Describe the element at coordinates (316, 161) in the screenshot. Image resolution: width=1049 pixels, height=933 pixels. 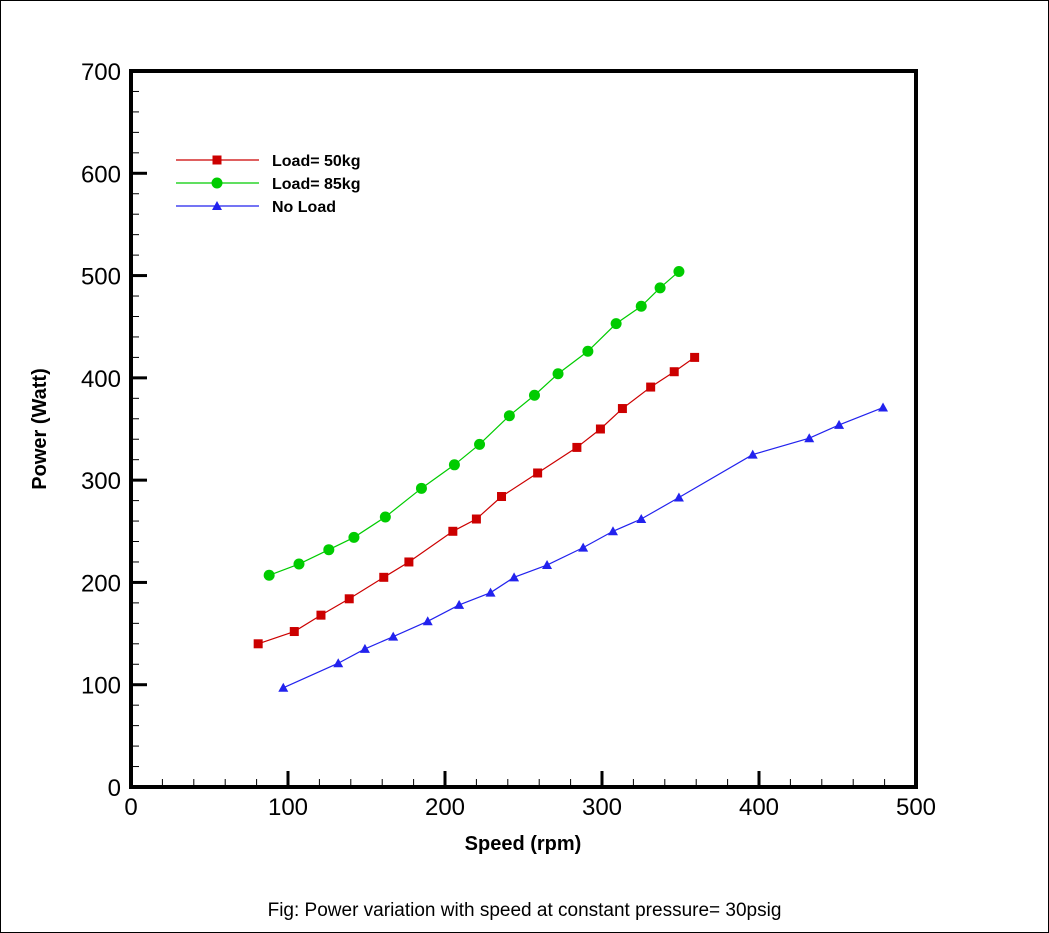
I see `legend-label: Load= 50kg` at that location.